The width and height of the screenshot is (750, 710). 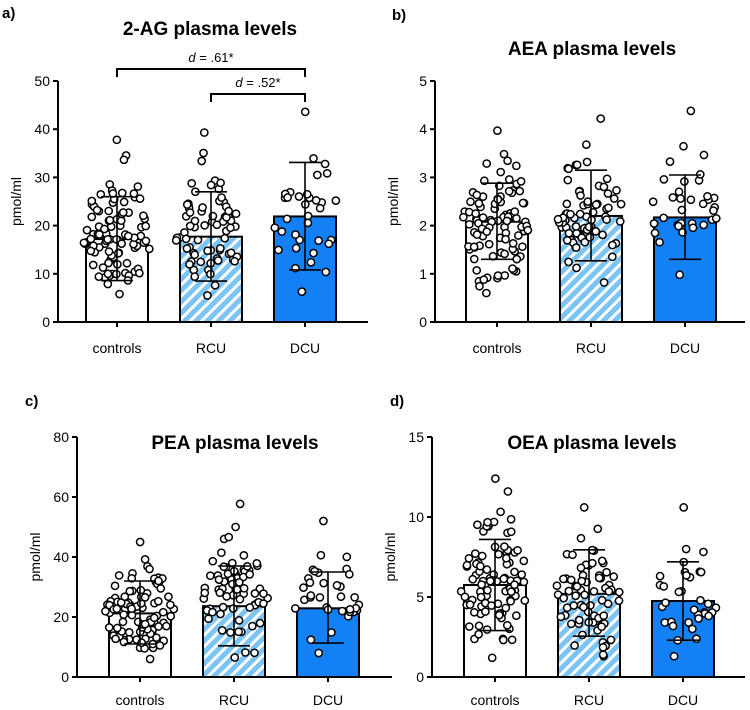 What do you see at coordinates (61, 557) in the screenshot?
I see `y-tick-label: 40` at bounding box center [61, 557].